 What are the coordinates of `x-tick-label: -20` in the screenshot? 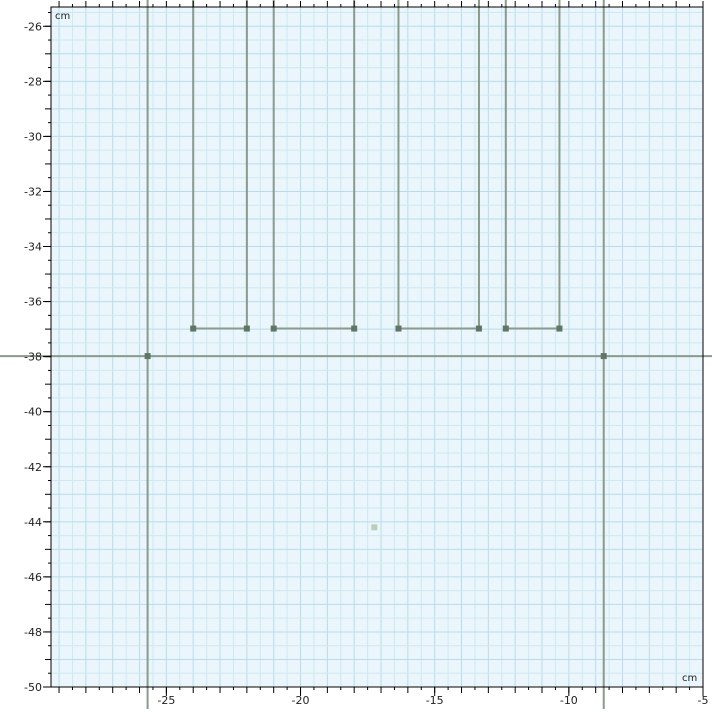 It's located at (301, 700).